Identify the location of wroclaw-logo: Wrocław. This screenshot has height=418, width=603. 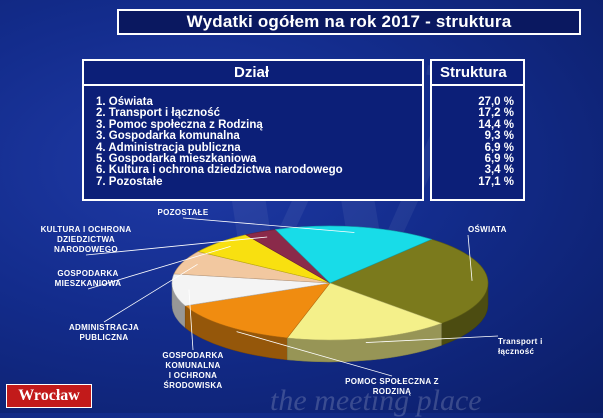
(49, 396).